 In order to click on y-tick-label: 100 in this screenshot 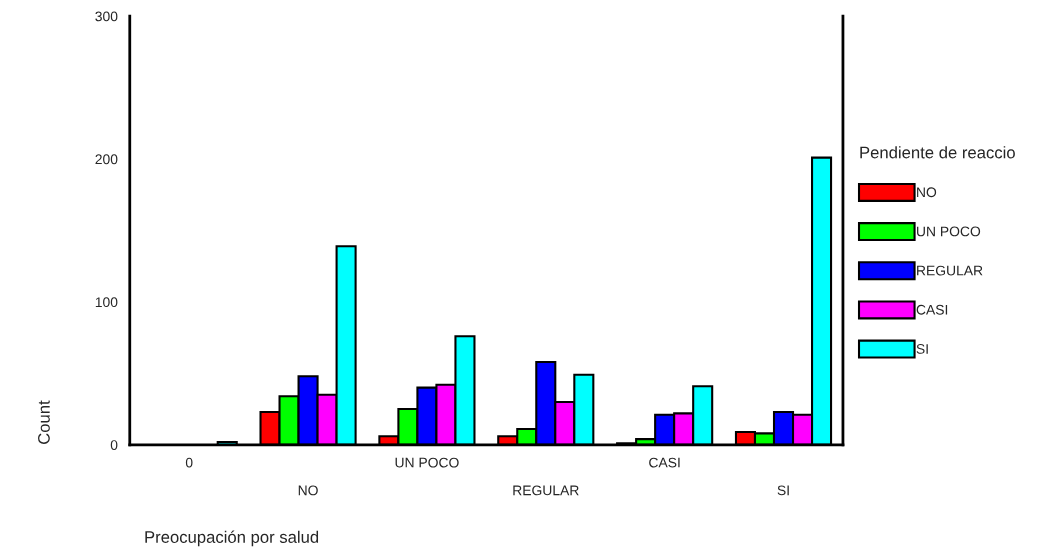, I will do `click(106, 302)`.